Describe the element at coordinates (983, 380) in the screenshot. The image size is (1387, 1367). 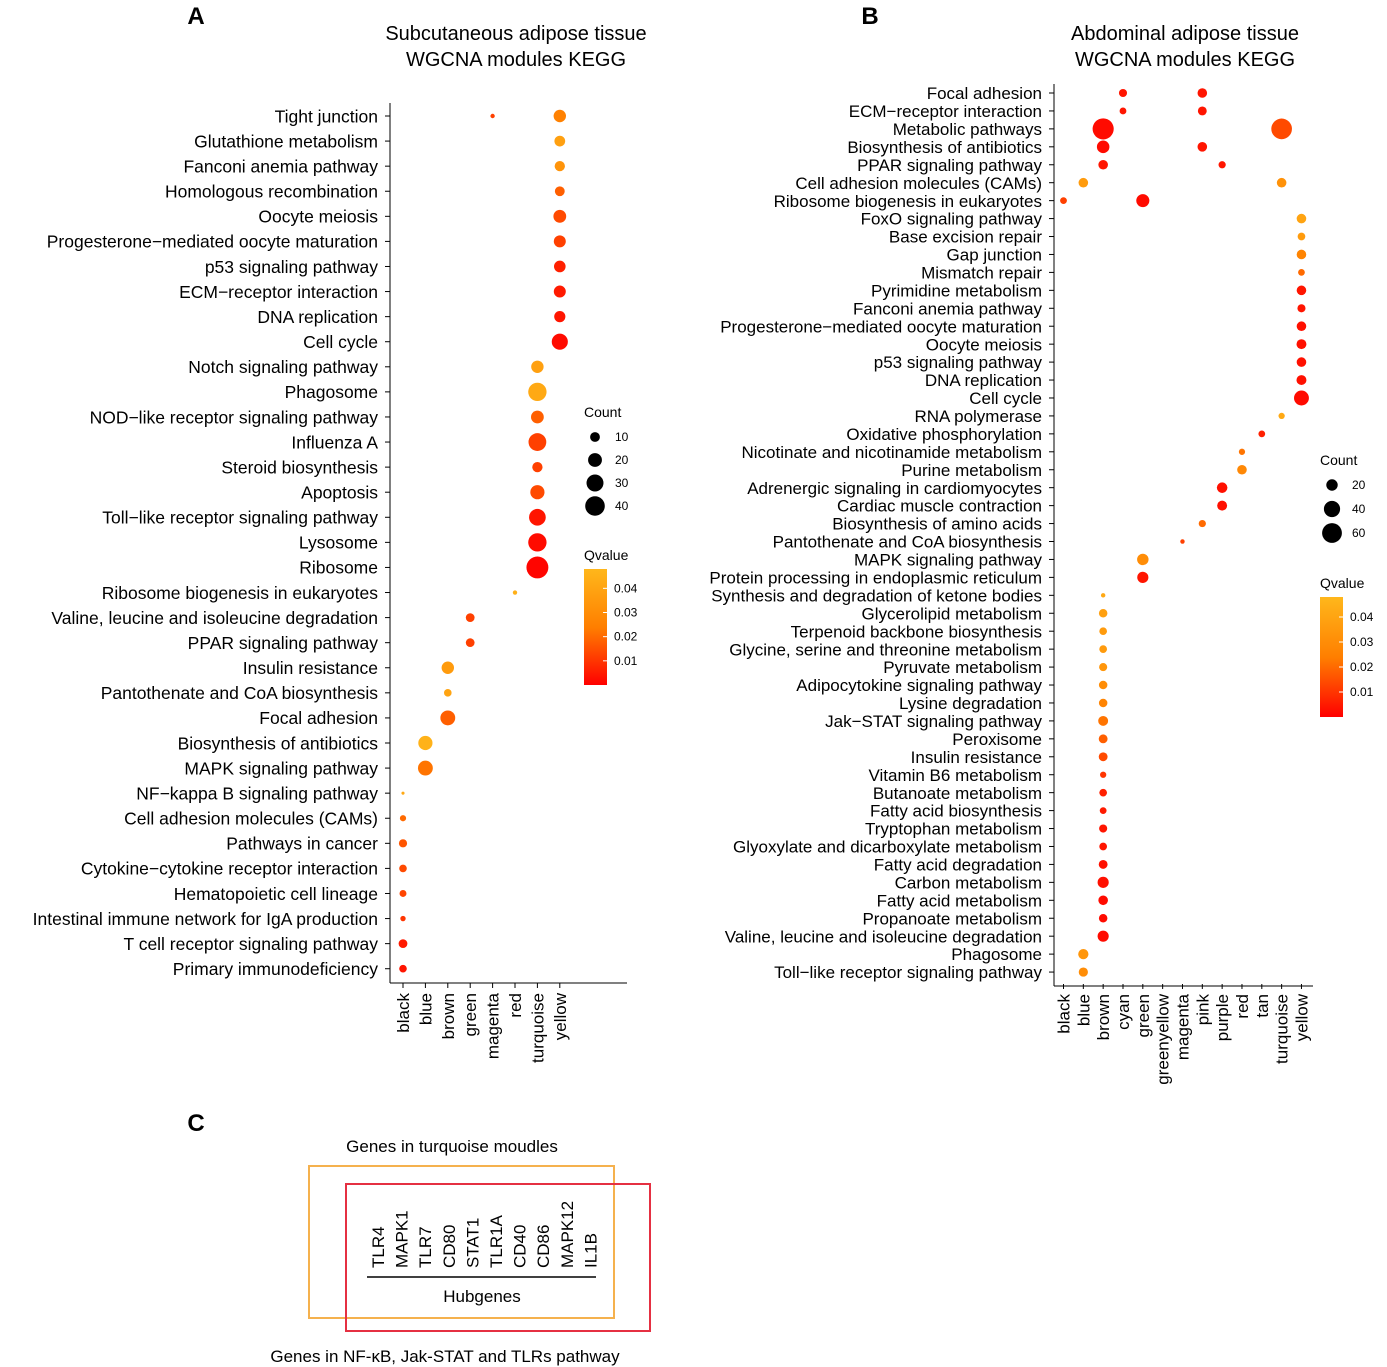
I see `y-tick-label: DNA replication` at that location.